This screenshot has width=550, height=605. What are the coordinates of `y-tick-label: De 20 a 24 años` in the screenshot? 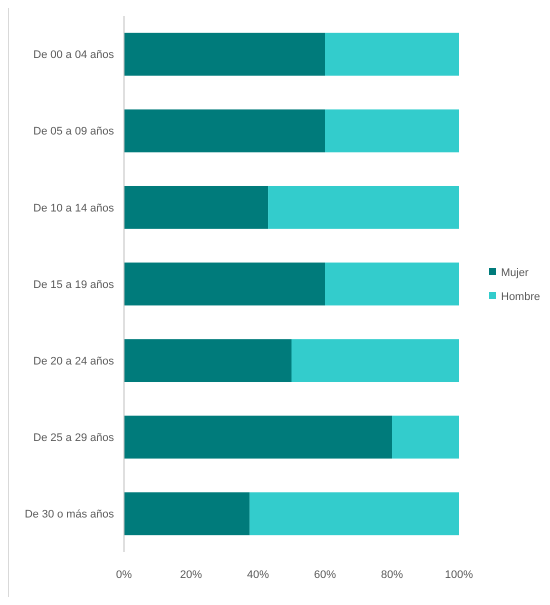 It's located at (73, 361).